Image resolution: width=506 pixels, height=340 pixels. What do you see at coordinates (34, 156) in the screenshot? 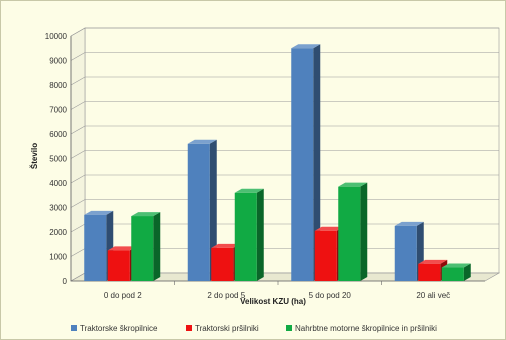
I see `y-axis-title: Število` at bounding box center [34, 156].